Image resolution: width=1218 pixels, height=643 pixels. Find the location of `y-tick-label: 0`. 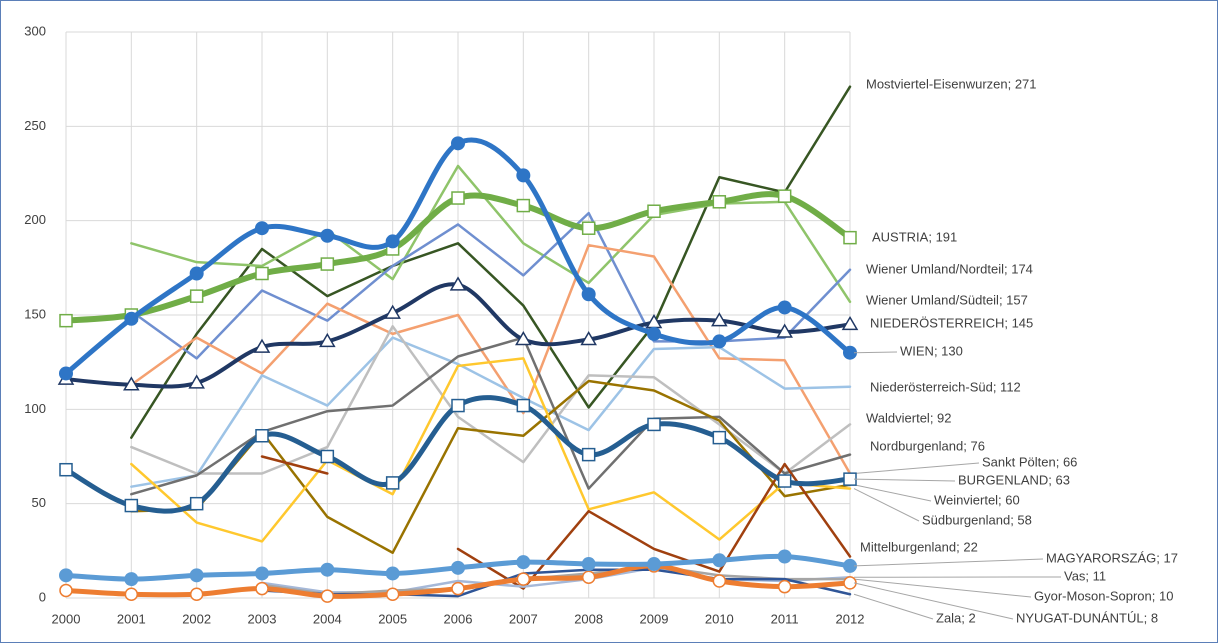

y-tick-label: 0 is located at coordinates (42, 596).